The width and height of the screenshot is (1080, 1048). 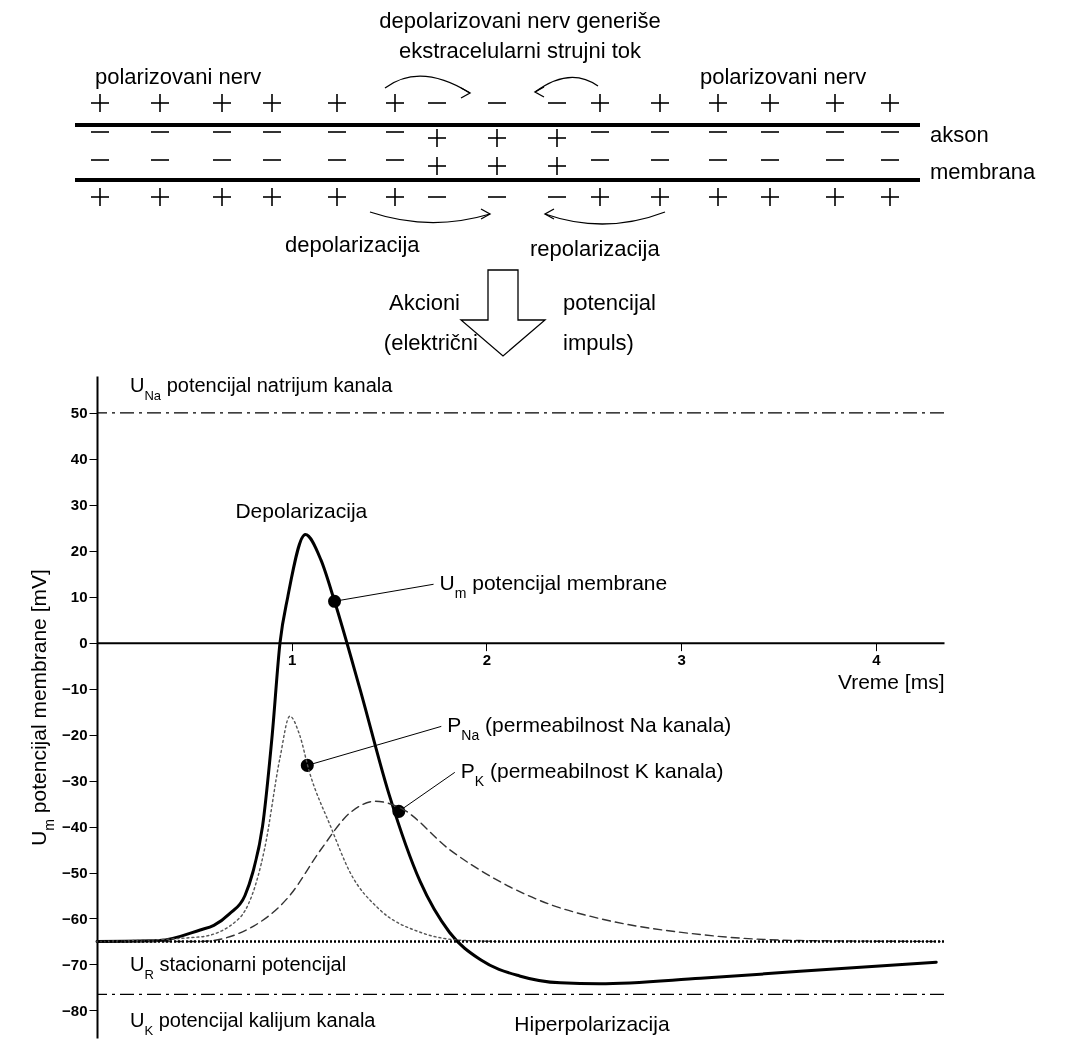 I want to click on x-tick-label: 3, so click(x=681, y=660).